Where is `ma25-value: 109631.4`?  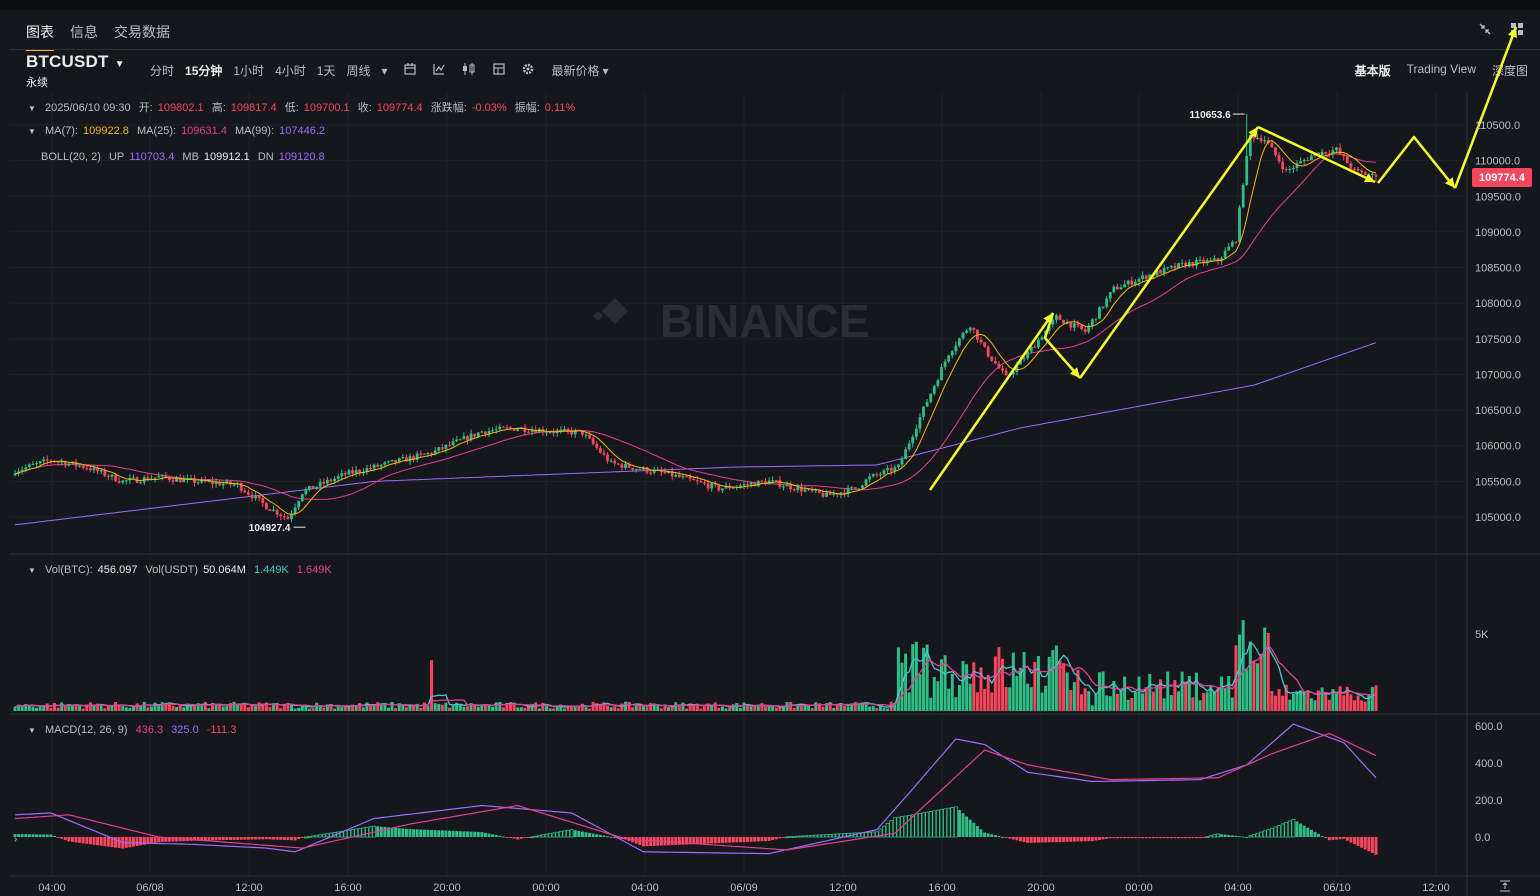
ma25-value: 109631.4 is located at coordinates (204, 131).